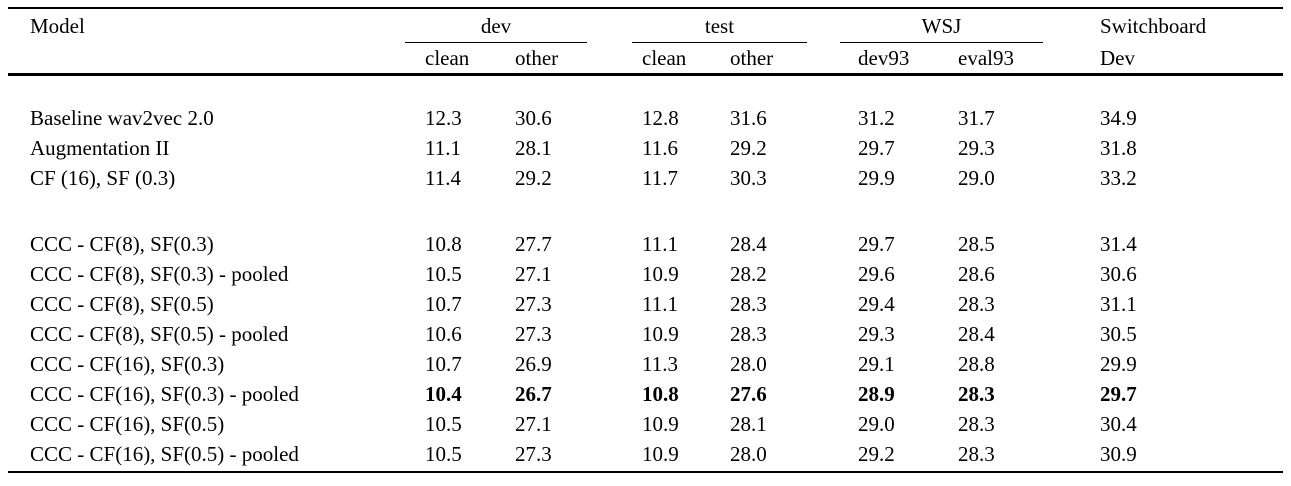 Image resolution: width=1291 pixels, height=486 pixels. I want to click on subheader-dev-clean: clean, so click(447, 58).